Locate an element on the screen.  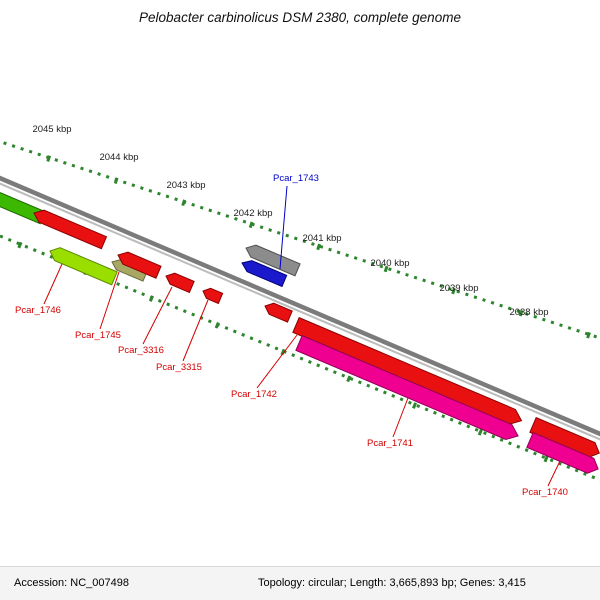
ruler-tick-label: 2045 kbp is located at coordinates (51, 129).